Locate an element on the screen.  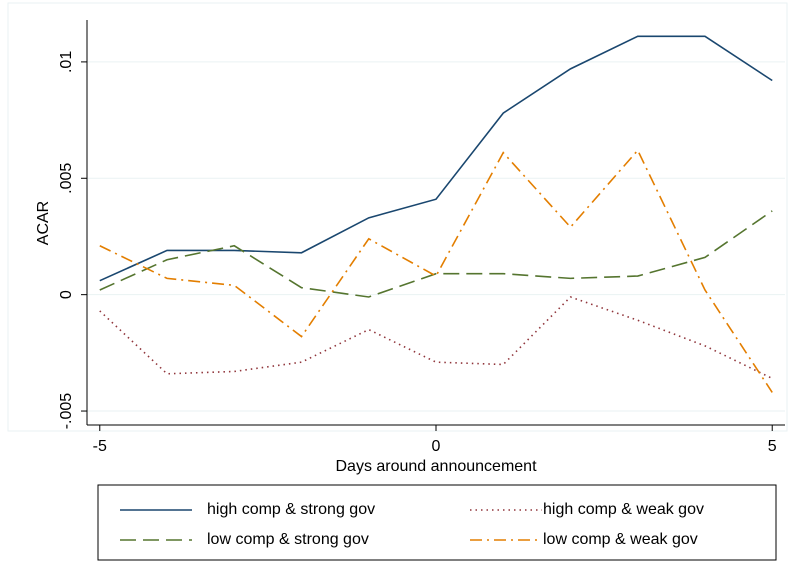
x-tick-label: 0 is located at coordinates (436, 446).